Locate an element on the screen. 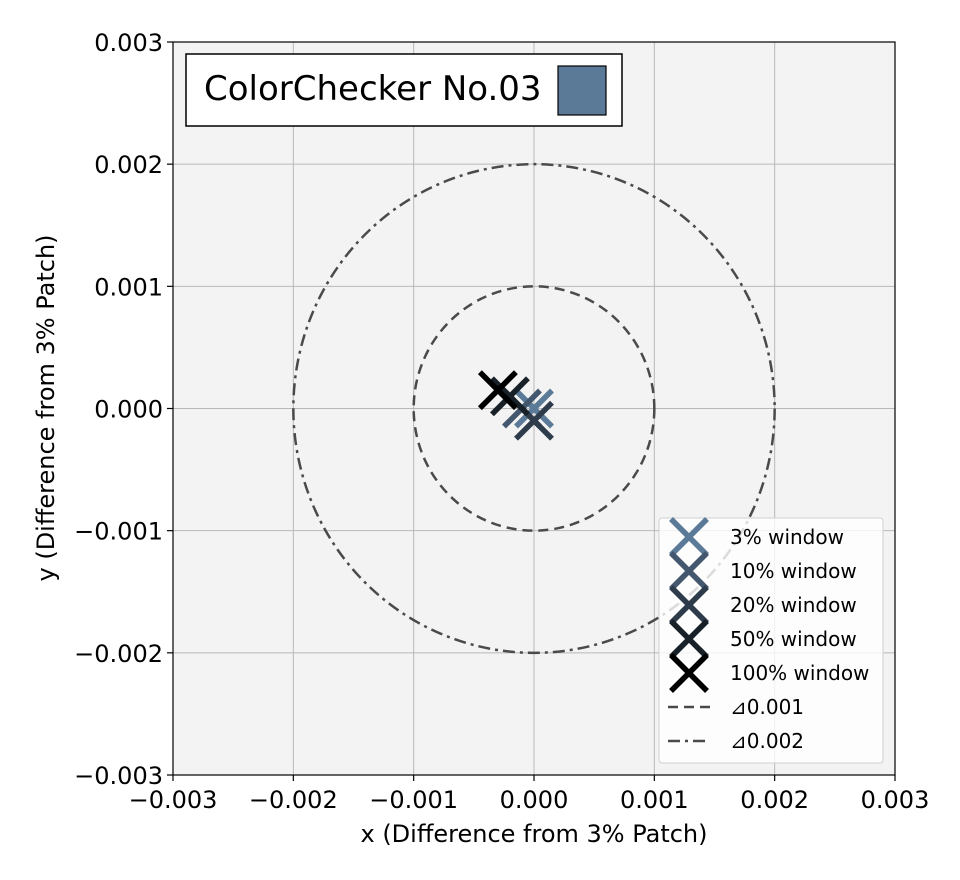 The width and height of the screenshot is (960, 880). legend-frame is located at coordinates (771, 640).